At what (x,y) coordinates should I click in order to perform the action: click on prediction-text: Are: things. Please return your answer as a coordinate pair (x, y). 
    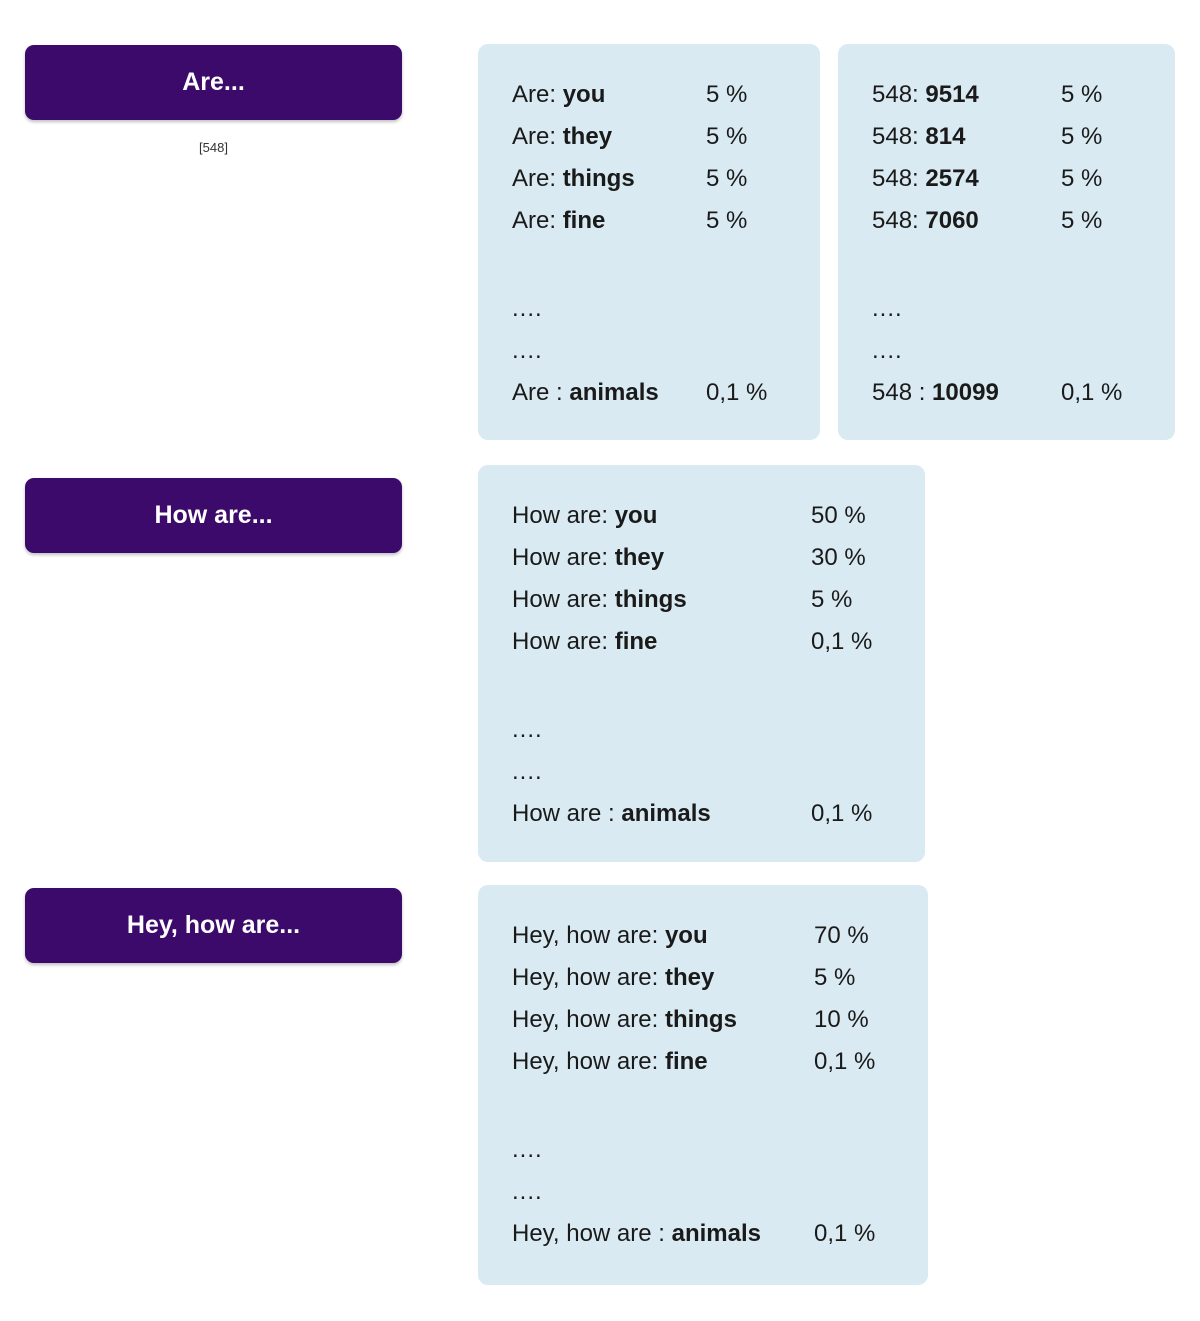
    Looking at the image, I should click on (573, 179).